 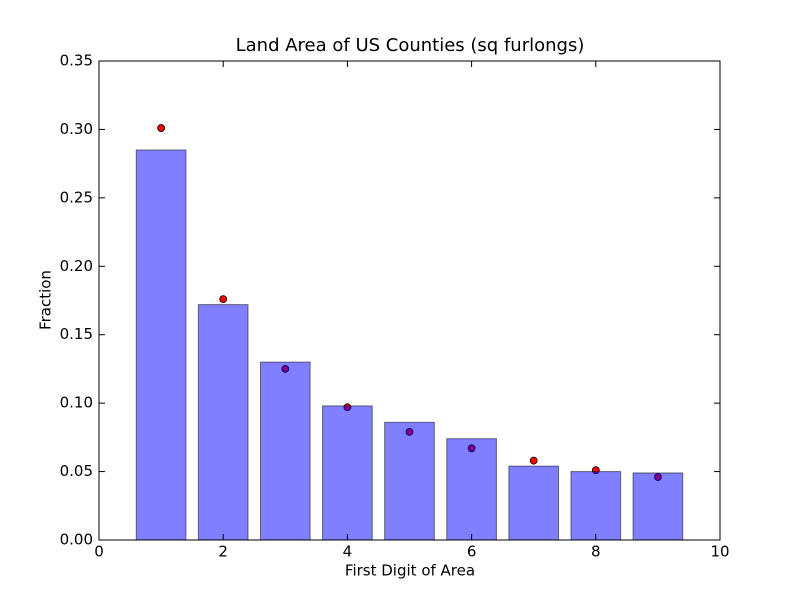 I want to click on y-tick-label: 0.35, so click(x=76, y=61).